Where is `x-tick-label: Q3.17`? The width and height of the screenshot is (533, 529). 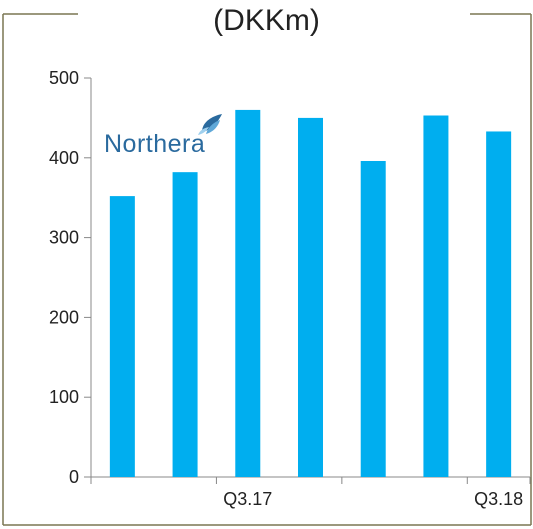 x-tick-label: Q3.17 is located at coordinates (247, 499).